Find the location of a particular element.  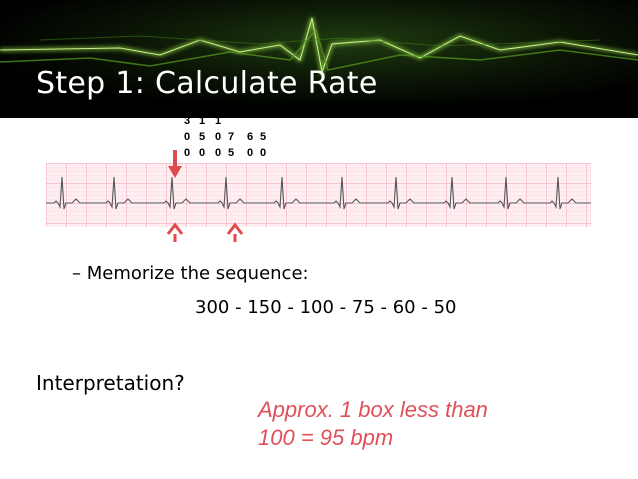

rate-sequence: 300 - 150 - 100 - 75 - 60 - 50 is located at coordinates (326, 307).